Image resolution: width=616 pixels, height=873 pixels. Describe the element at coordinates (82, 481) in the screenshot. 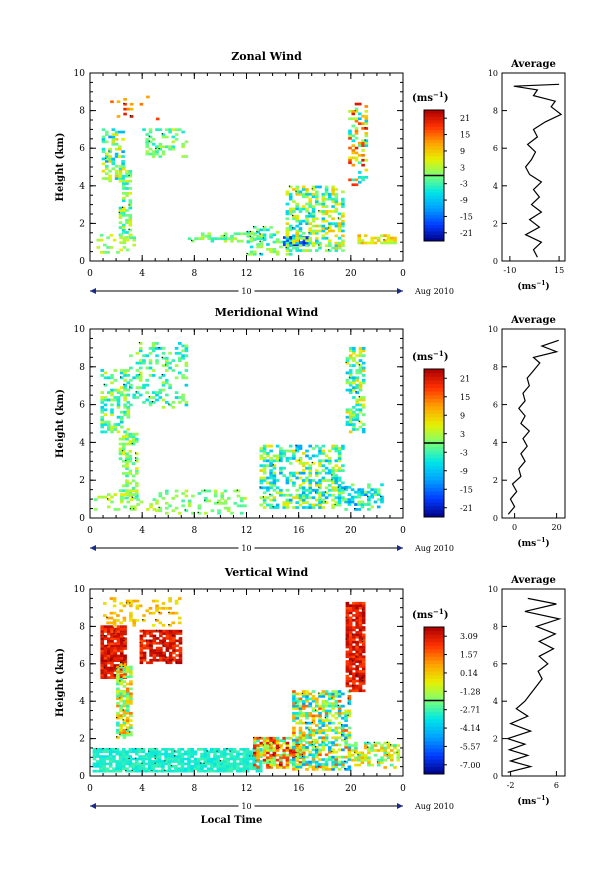

I see `y-tick-label: 2` at that location.